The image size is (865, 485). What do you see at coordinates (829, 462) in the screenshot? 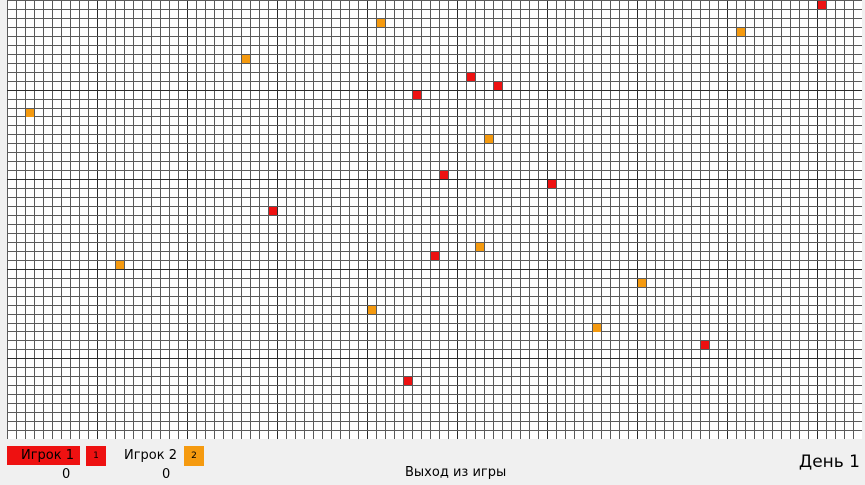
I see `day-counter: День 1` at bounding box center [829, 462].